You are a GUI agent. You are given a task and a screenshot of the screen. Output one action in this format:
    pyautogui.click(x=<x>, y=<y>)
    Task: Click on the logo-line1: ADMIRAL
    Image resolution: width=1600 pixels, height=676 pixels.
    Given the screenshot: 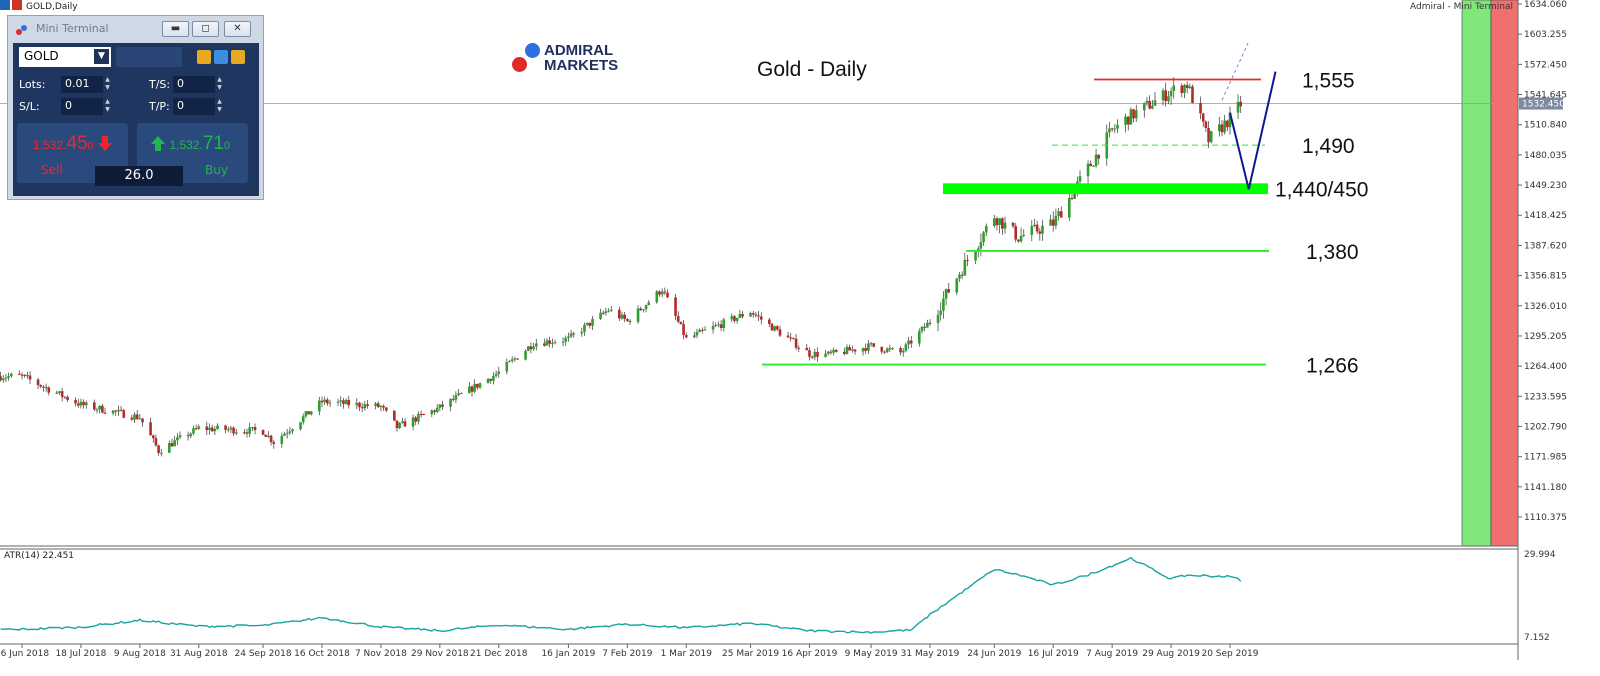 What is the action you would take?
    pyautogui.click(x=579, y=50)
    